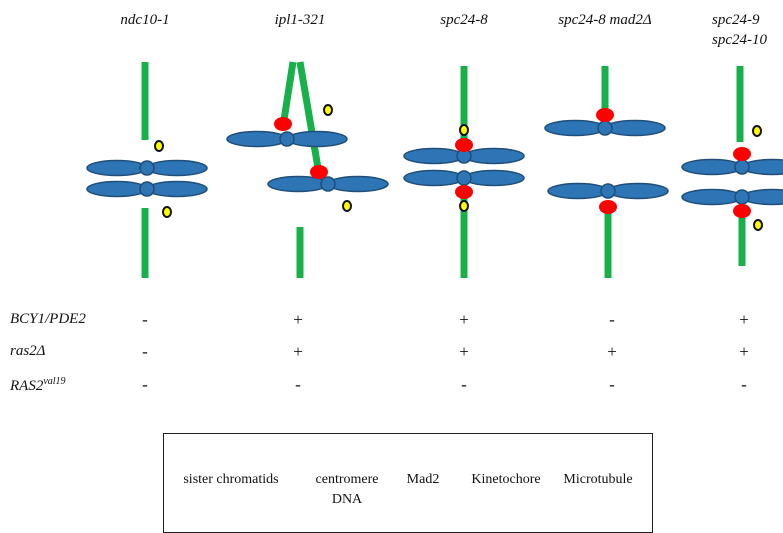 The image size is (783, 533). I want to click on legend-label-kinetochore: Kinetochore, so click(506, 479).